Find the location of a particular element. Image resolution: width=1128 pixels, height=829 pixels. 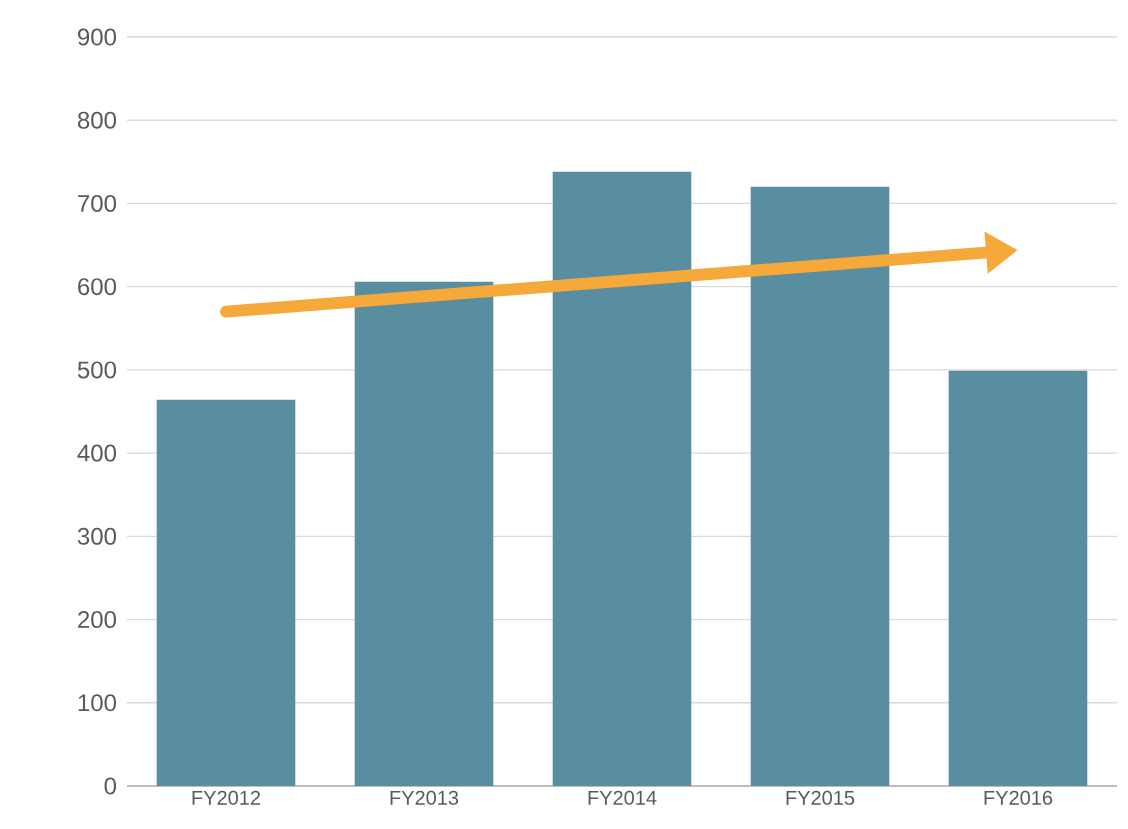

x-tick-label: FY2015 is located at coordinates (820, 797).